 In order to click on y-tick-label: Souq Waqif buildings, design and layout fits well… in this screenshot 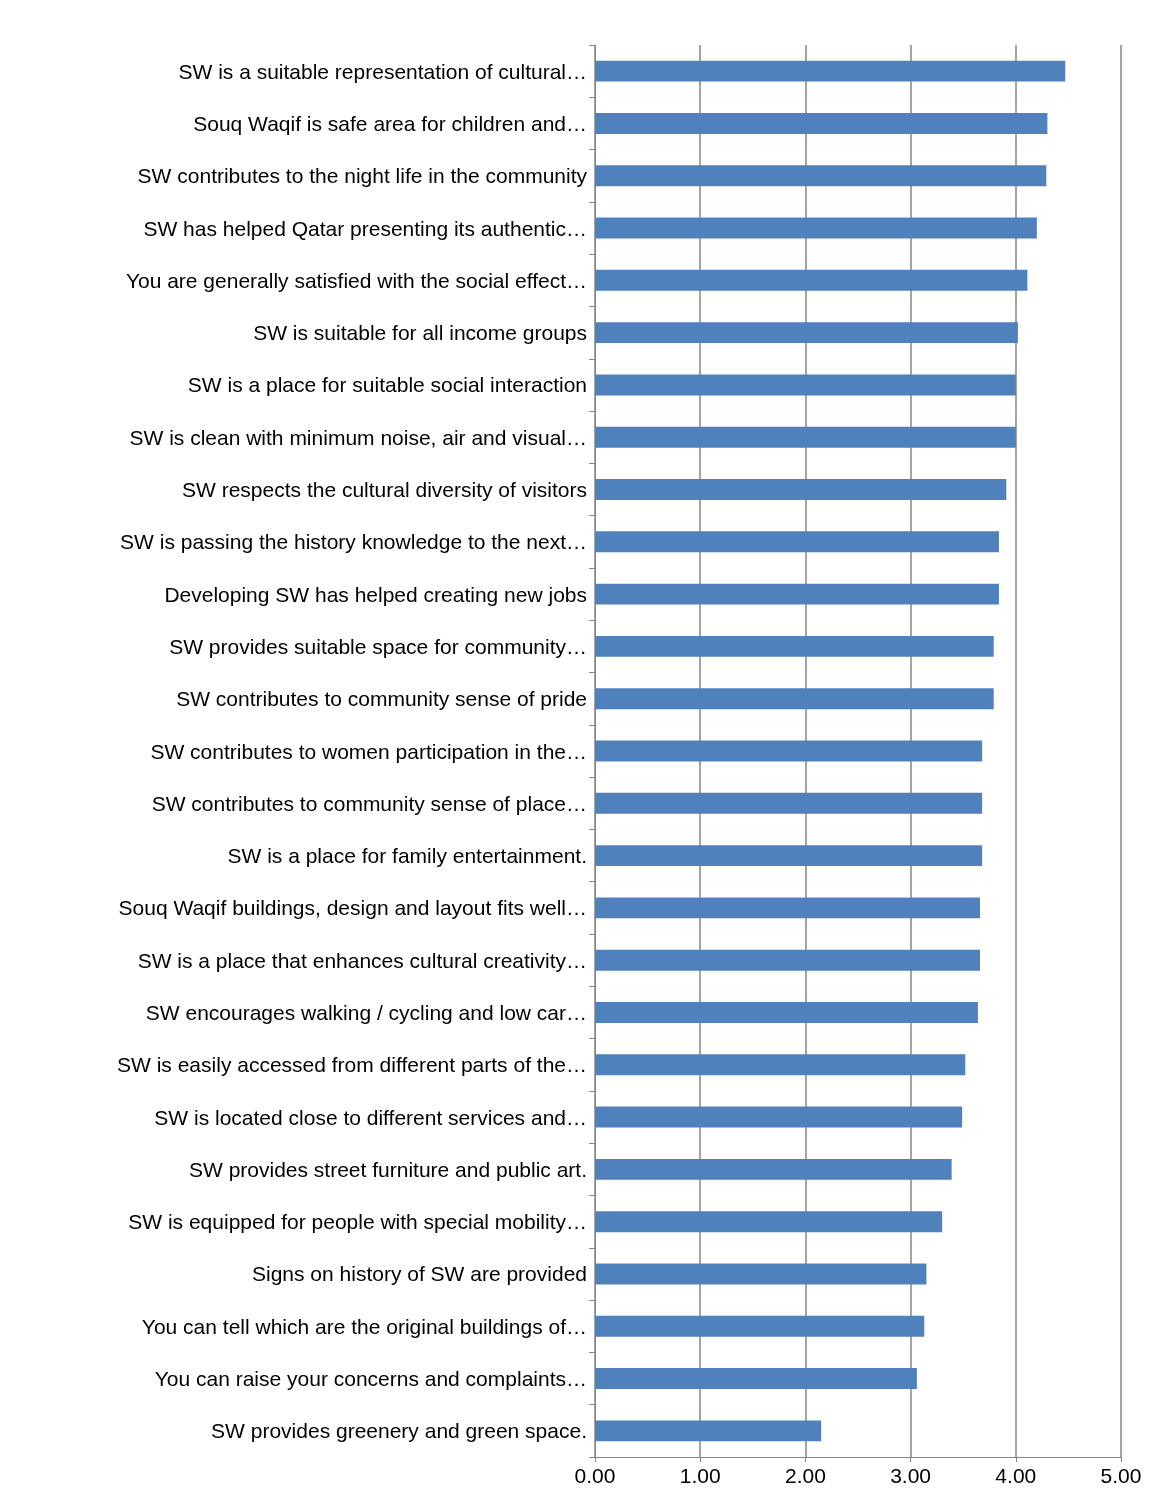, I will do `click(352, 908)`.